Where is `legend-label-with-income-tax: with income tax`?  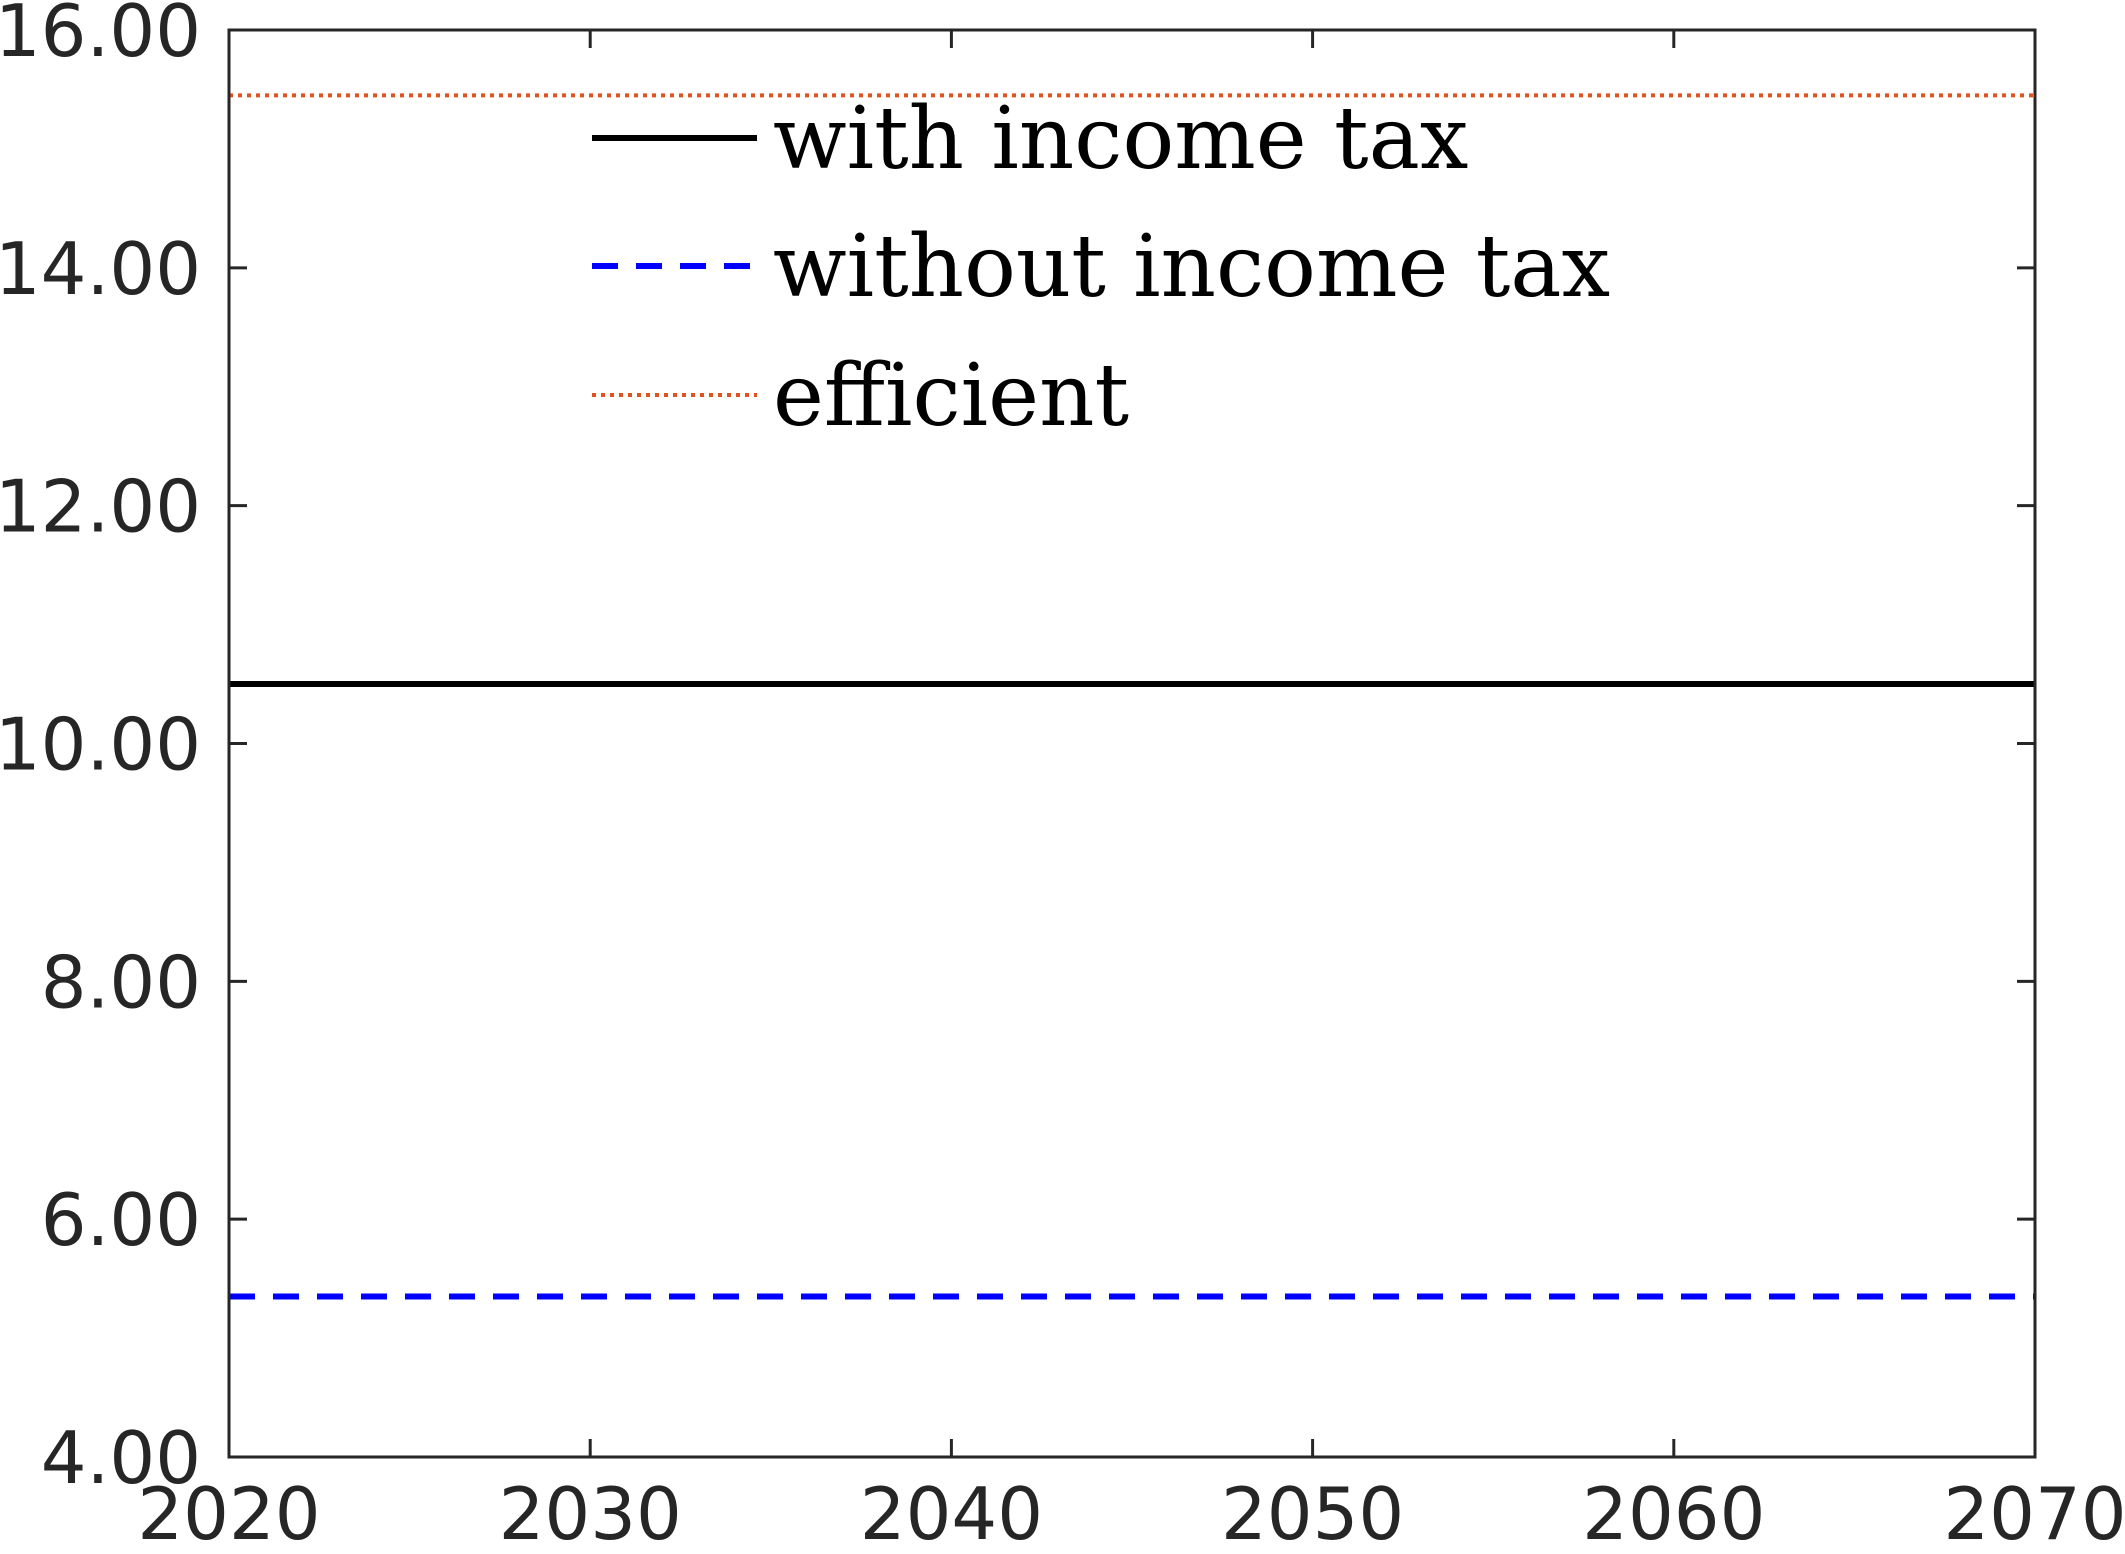 legend-label-with-income-tax: with income tax is located at coordinates (1120, 139).